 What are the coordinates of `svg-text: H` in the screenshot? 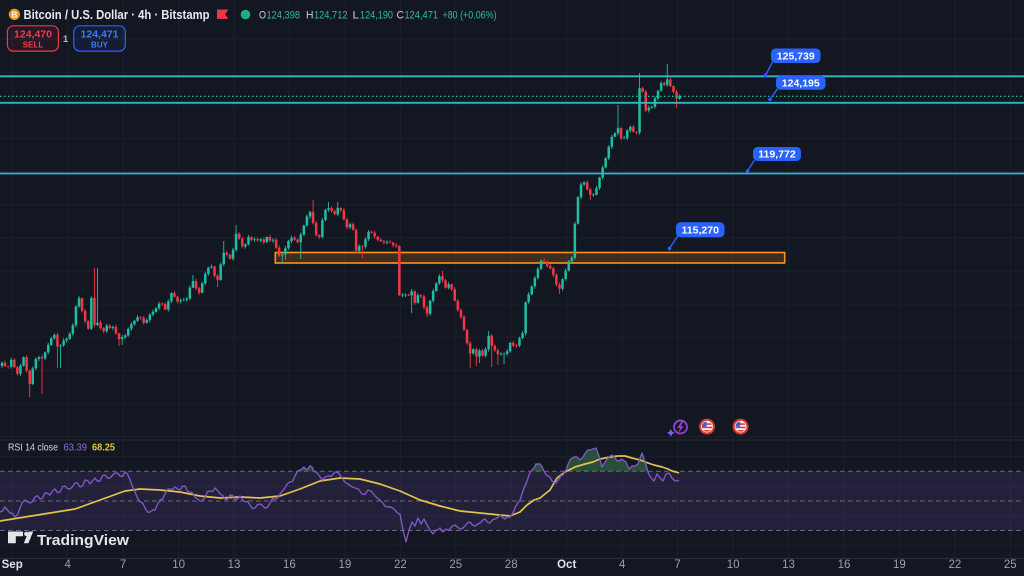 It's located at (310, 16).